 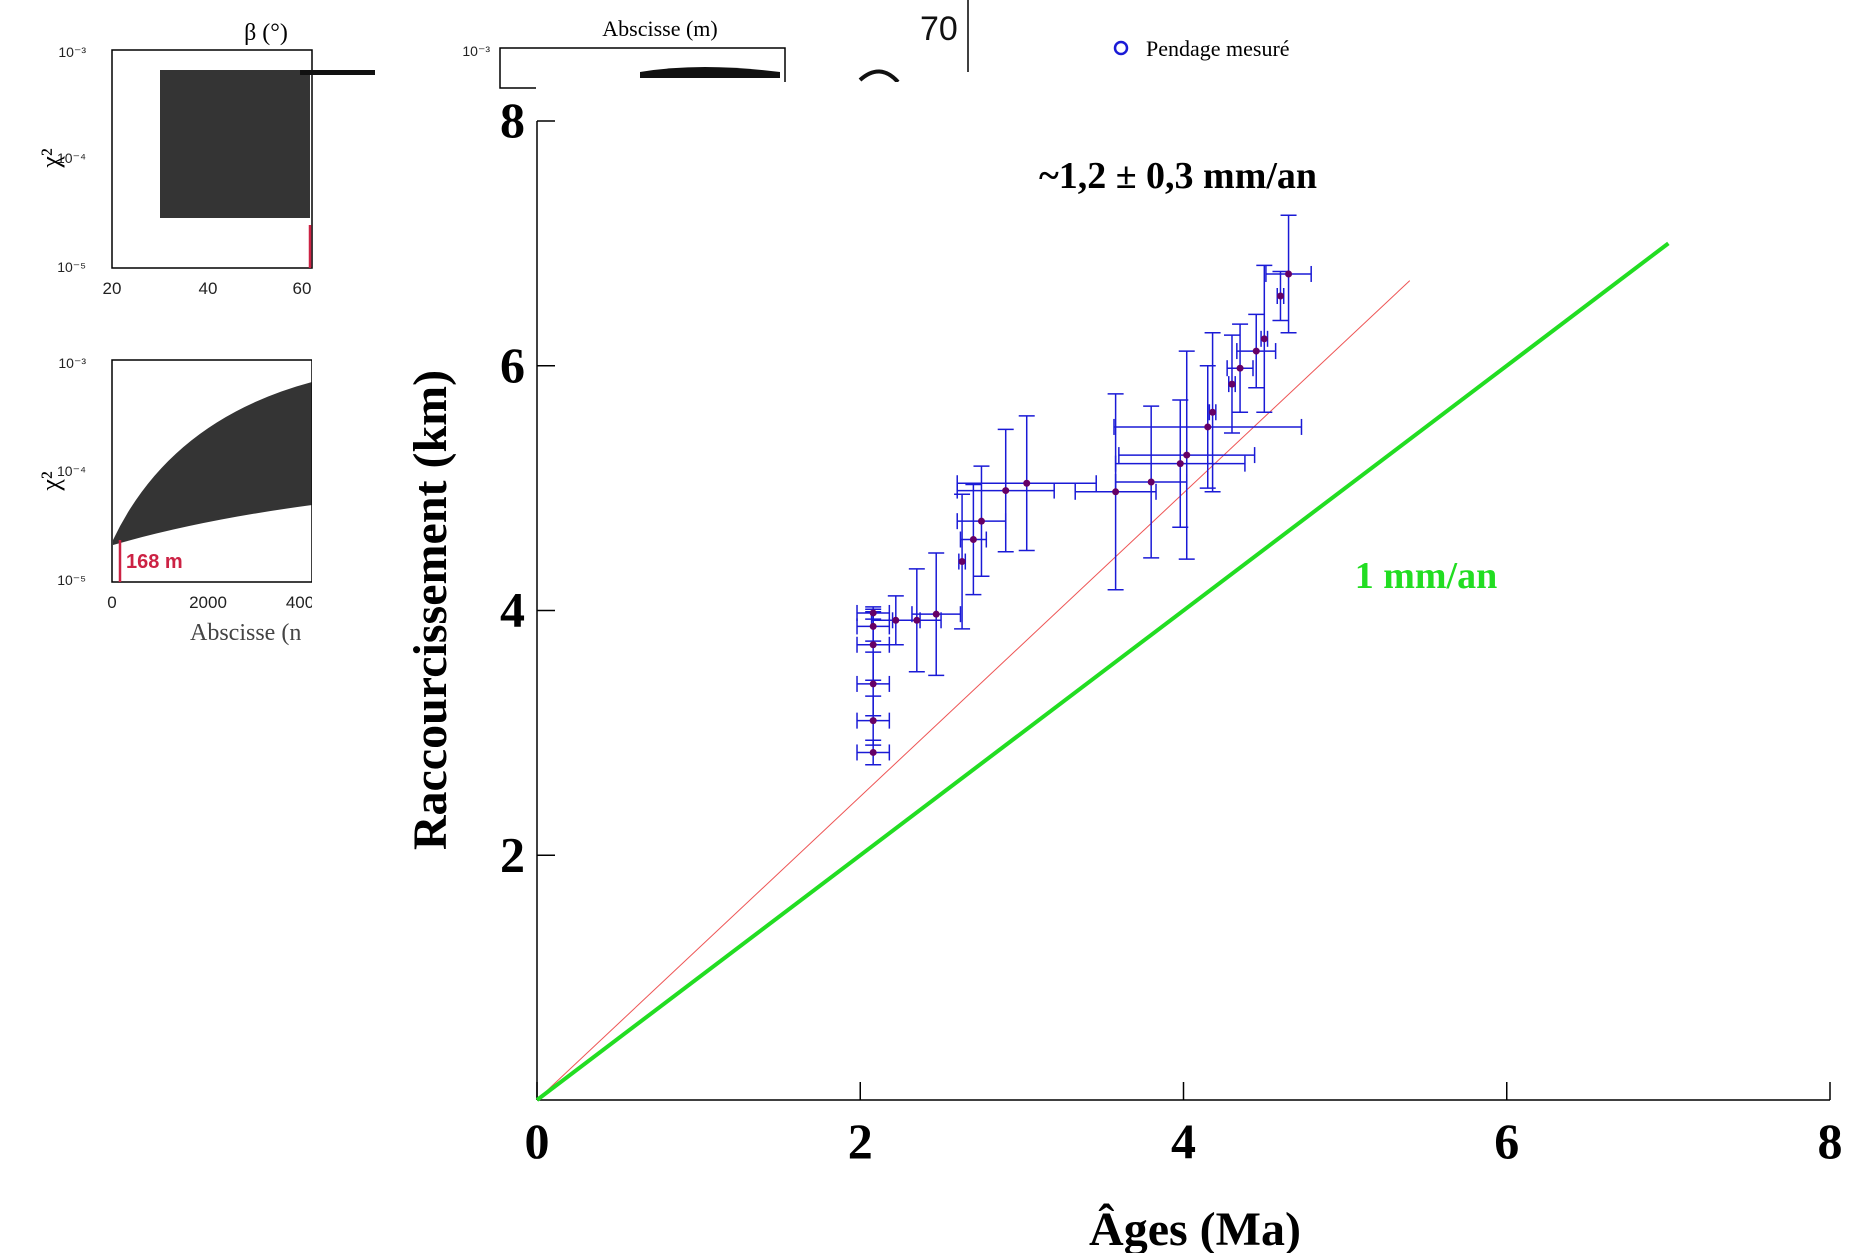 I want to click on bg-panel-bottom-xtick: 2000, so click(x=208, y=602).